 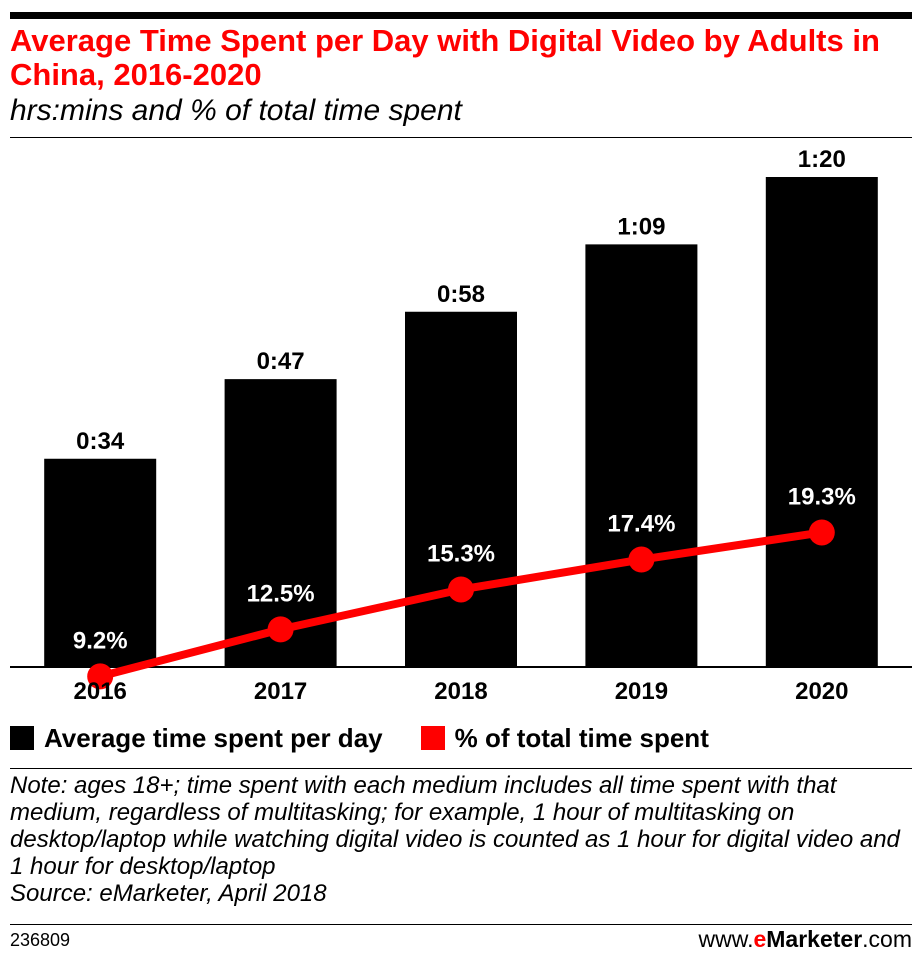 I want to click on chart-subtitle: hrs:mins and % of total time spent, so click(x=236, y=110).